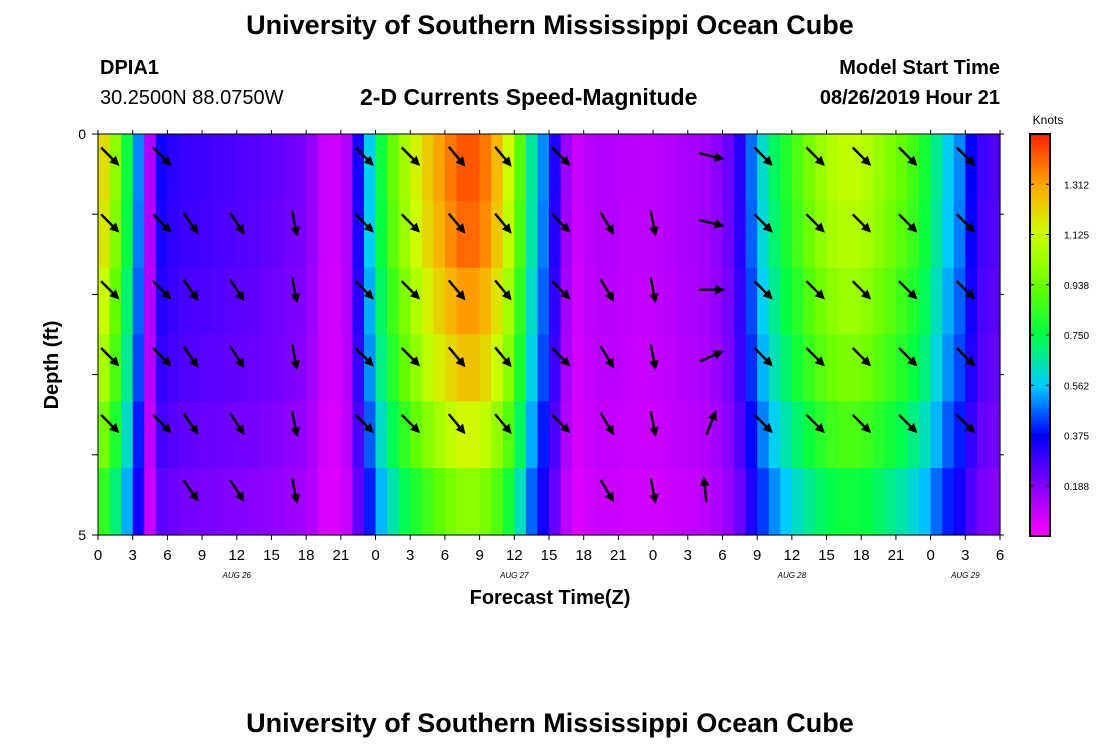 The width and height of the screenshot is (1100, 750). What do you see at coordinates (1076, 236) in the screenshot?
I see `colorbar-tick-label: 1.125` at bounding box center [1076, 236].